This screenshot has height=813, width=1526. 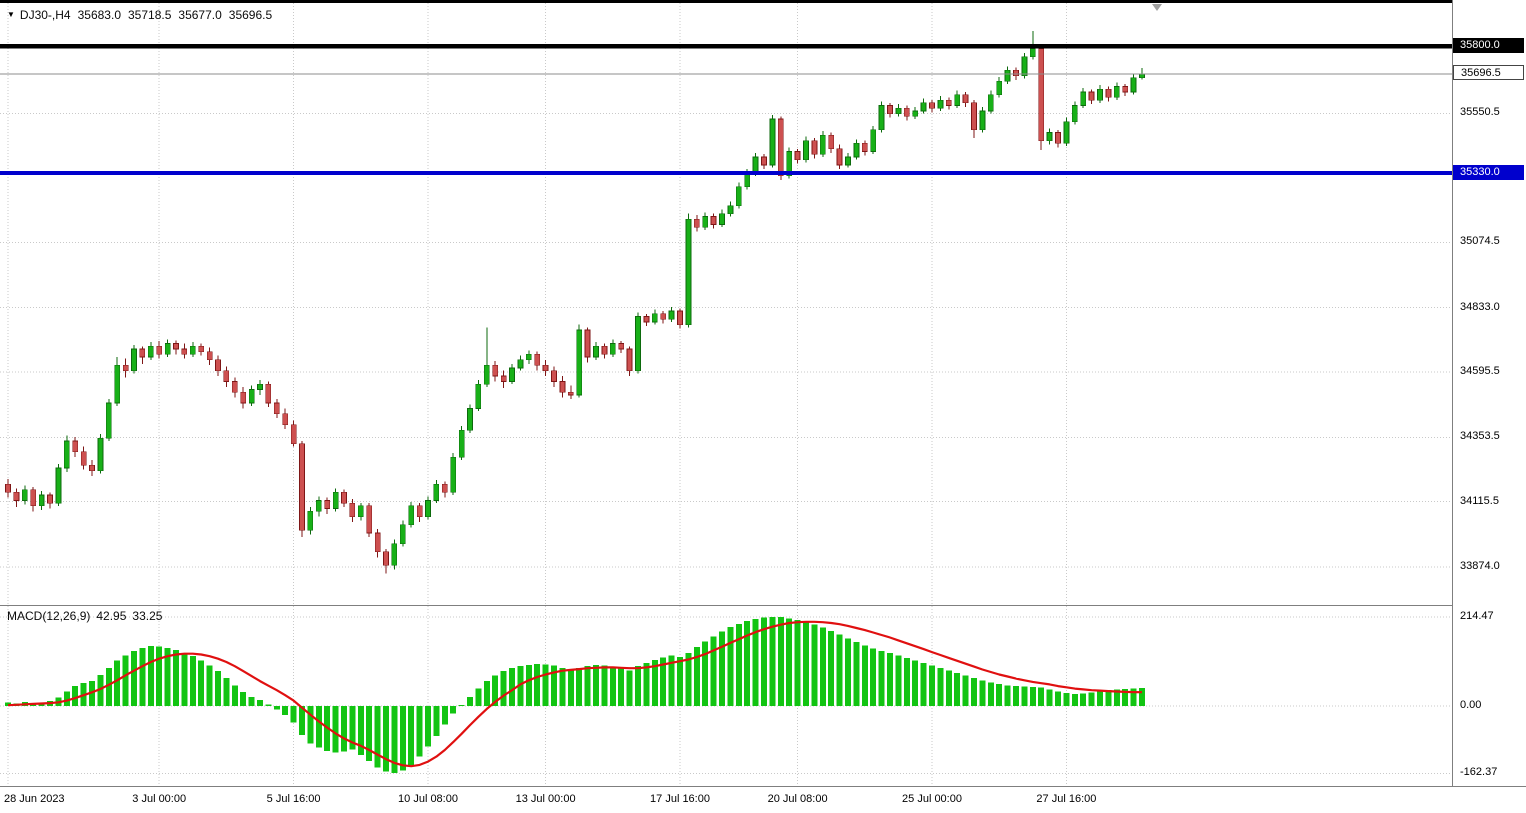 I want to click on chart-shift-marker, so click(x=1157, y=7).